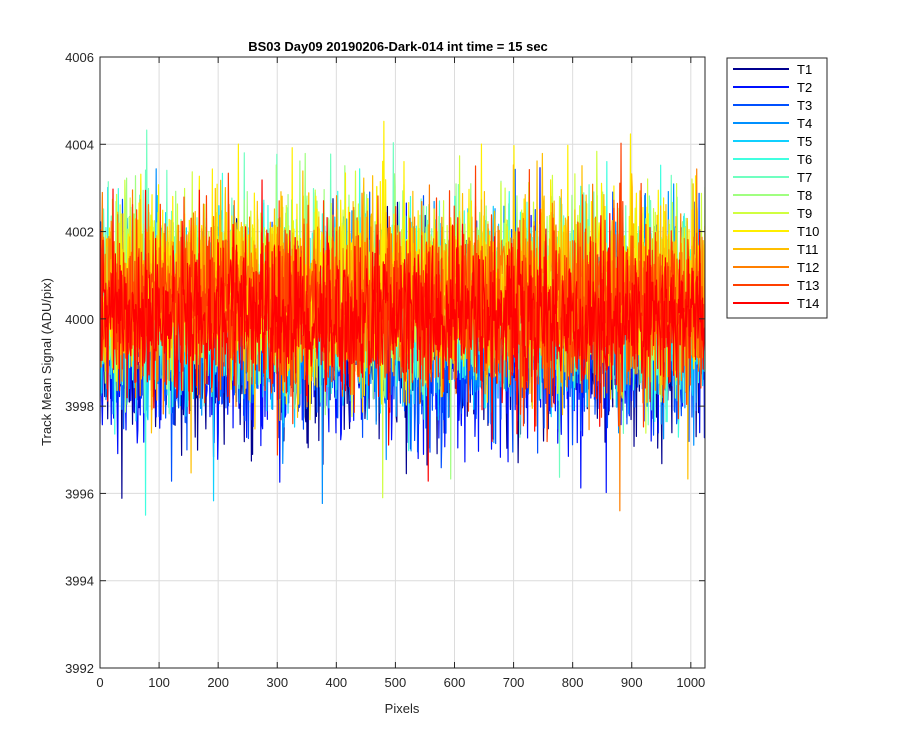 This screenshot has width=900, height=755. Describe the element at coordinates (573, 682) in the screenshot. I see `x-tick-label: 800` at that location.